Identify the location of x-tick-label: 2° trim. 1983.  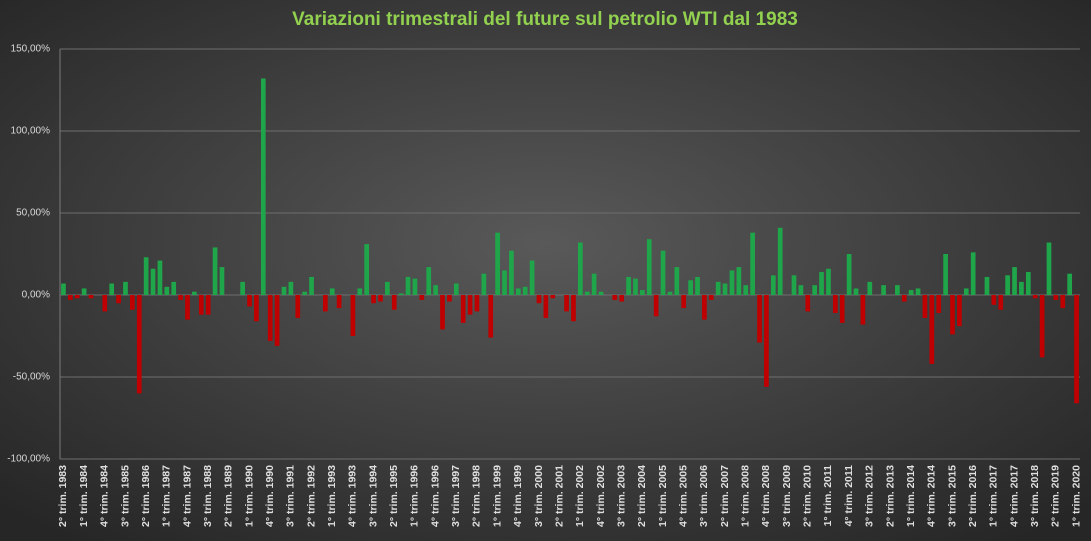
(63, 496).